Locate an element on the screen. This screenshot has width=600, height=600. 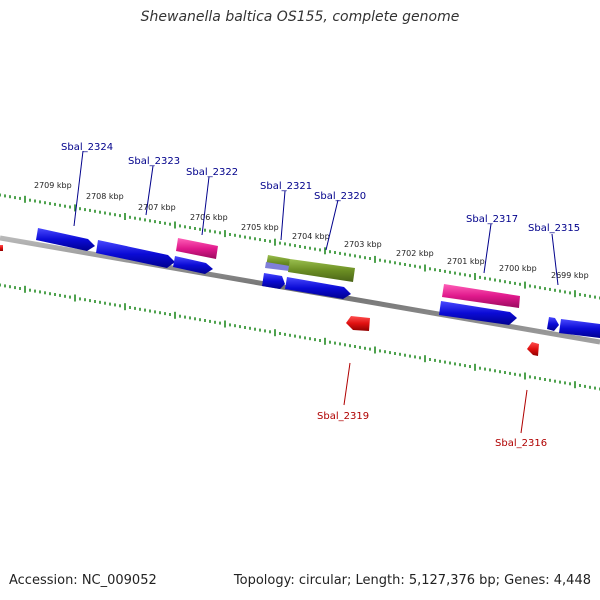
kbp-label: 2705 kbp is located at coordinates (260, 227).